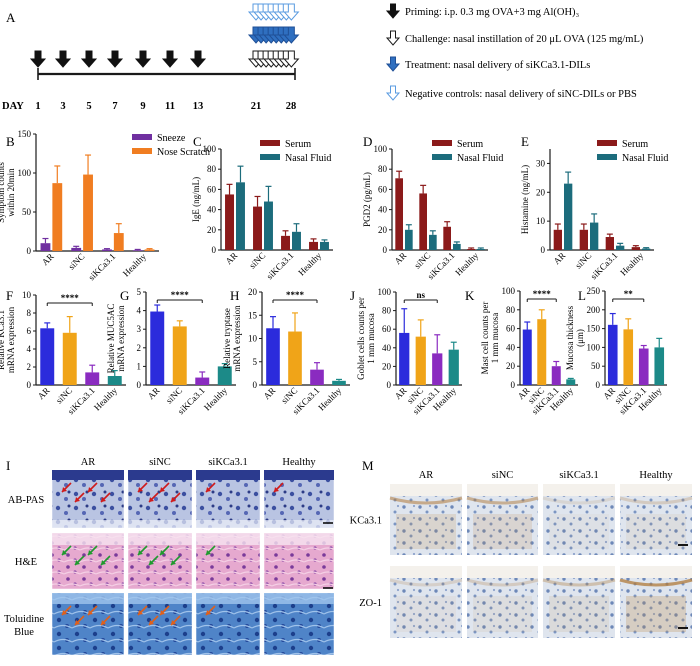  I want to click on y-tick-label: 3, so click(139, 329).